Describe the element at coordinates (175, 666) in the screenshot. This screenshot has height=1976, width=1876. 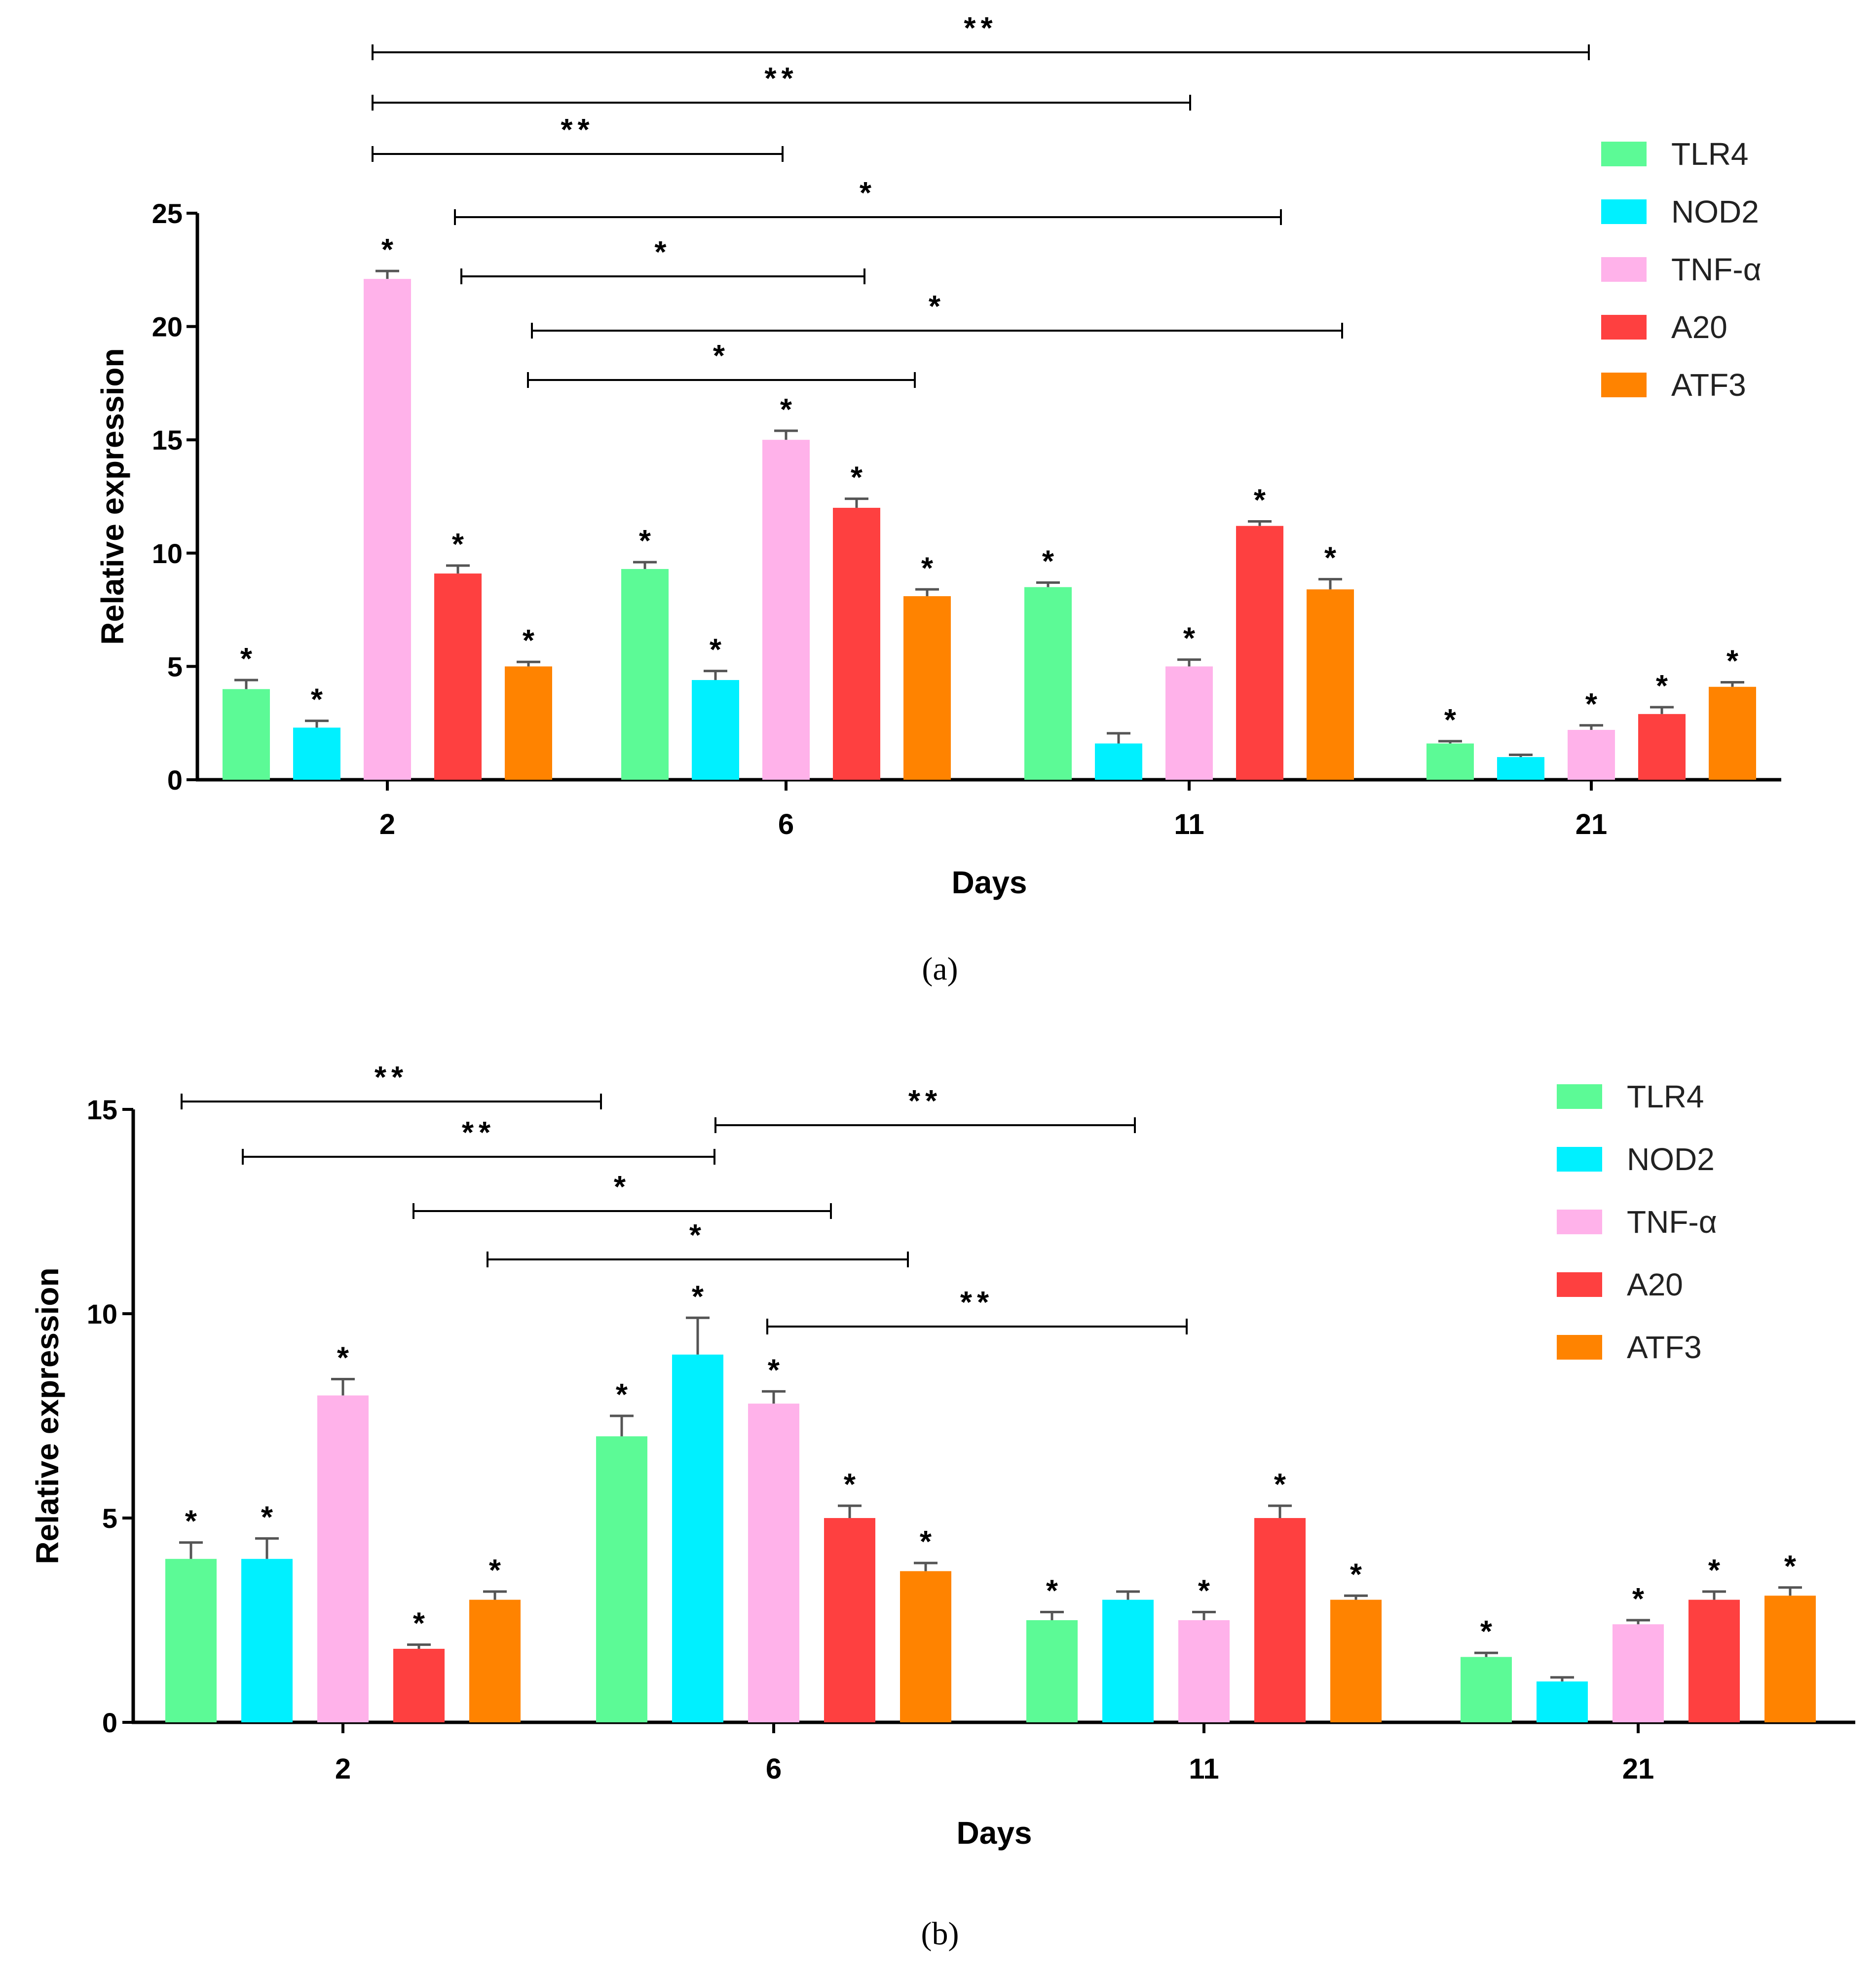
I see `y-tick-label: 5` at that location.